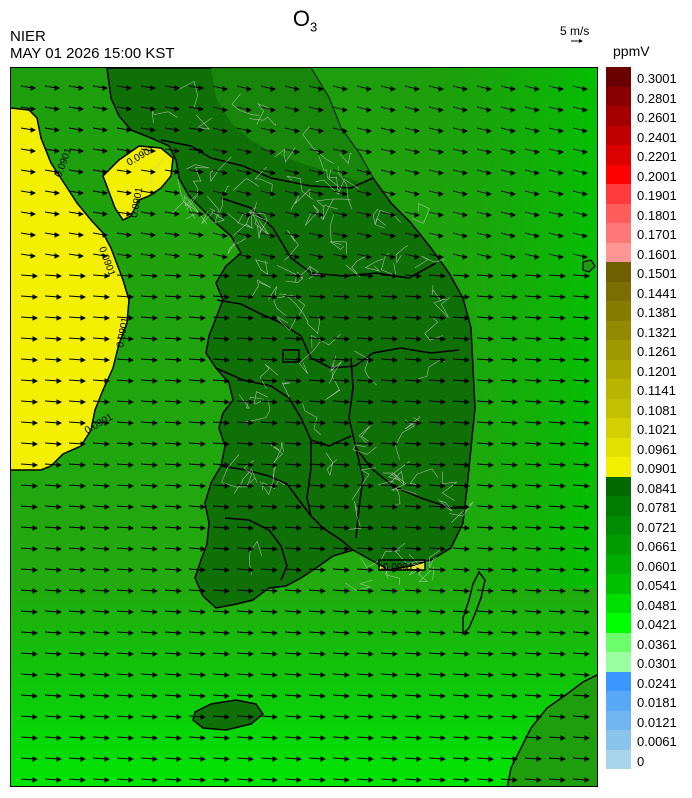 The image size is (692, 798). Describe the element at coordinates (657, 78) in the screenshot. I see `colorbar-label: 0.3001` at that location.